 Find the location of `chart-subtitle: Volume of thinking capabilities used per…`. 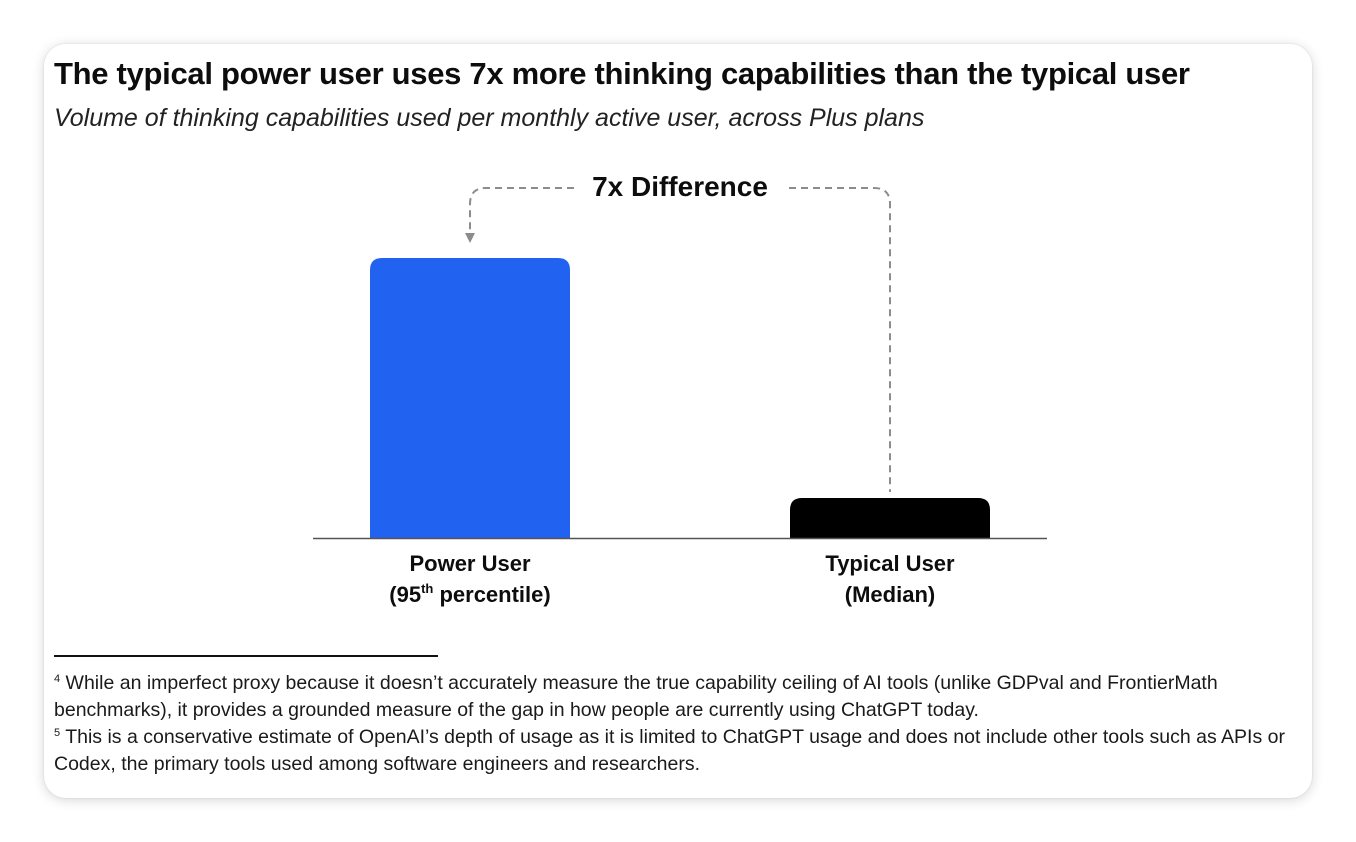

chart-subtitle: Volume of thinking capabilities used per… is located at coordinates (489, 118).